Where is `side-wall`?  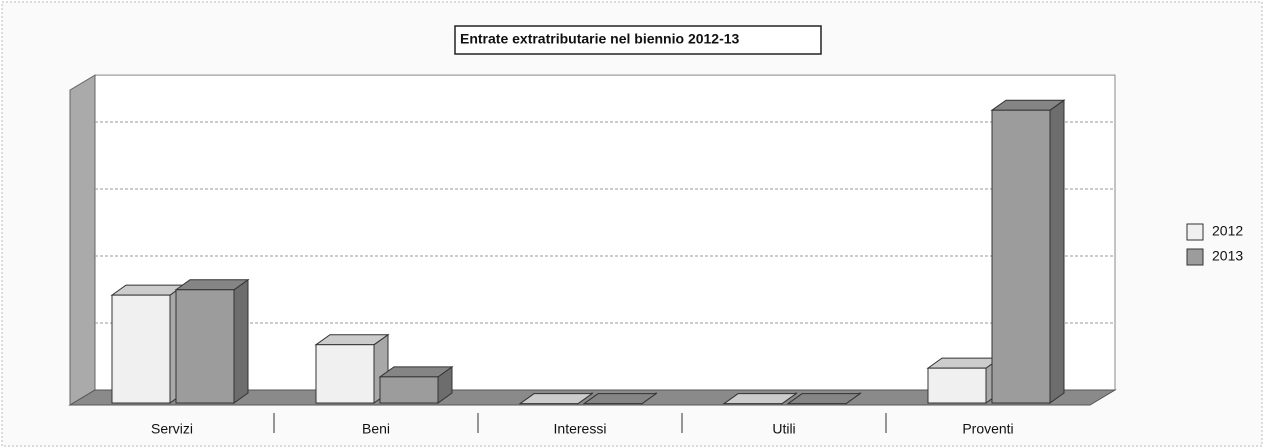
side-wall is located at coordinates (82, 240).